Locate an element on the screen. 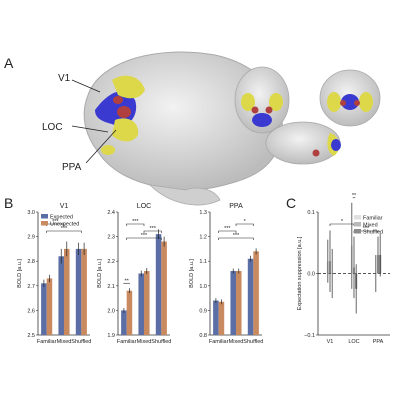  brain-label-v1: V1 is located at coordinates (64, 78).